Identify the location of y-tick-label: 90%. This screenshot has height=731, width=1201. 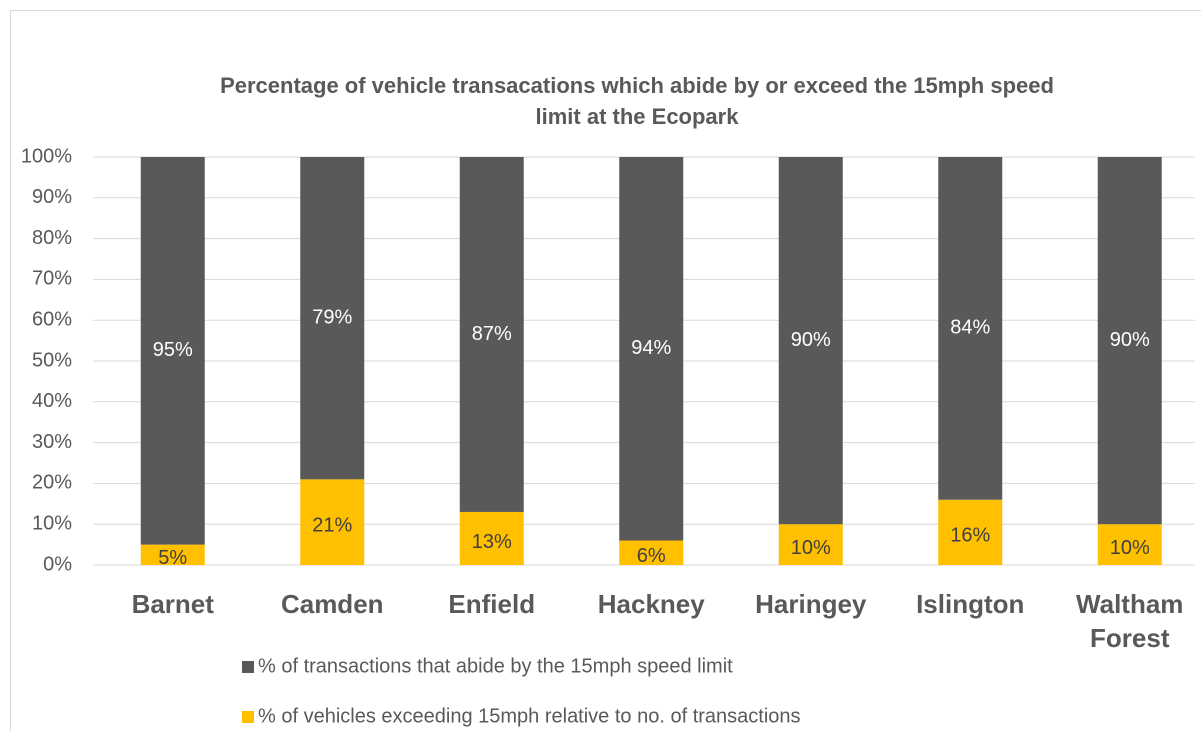
(52, 197).